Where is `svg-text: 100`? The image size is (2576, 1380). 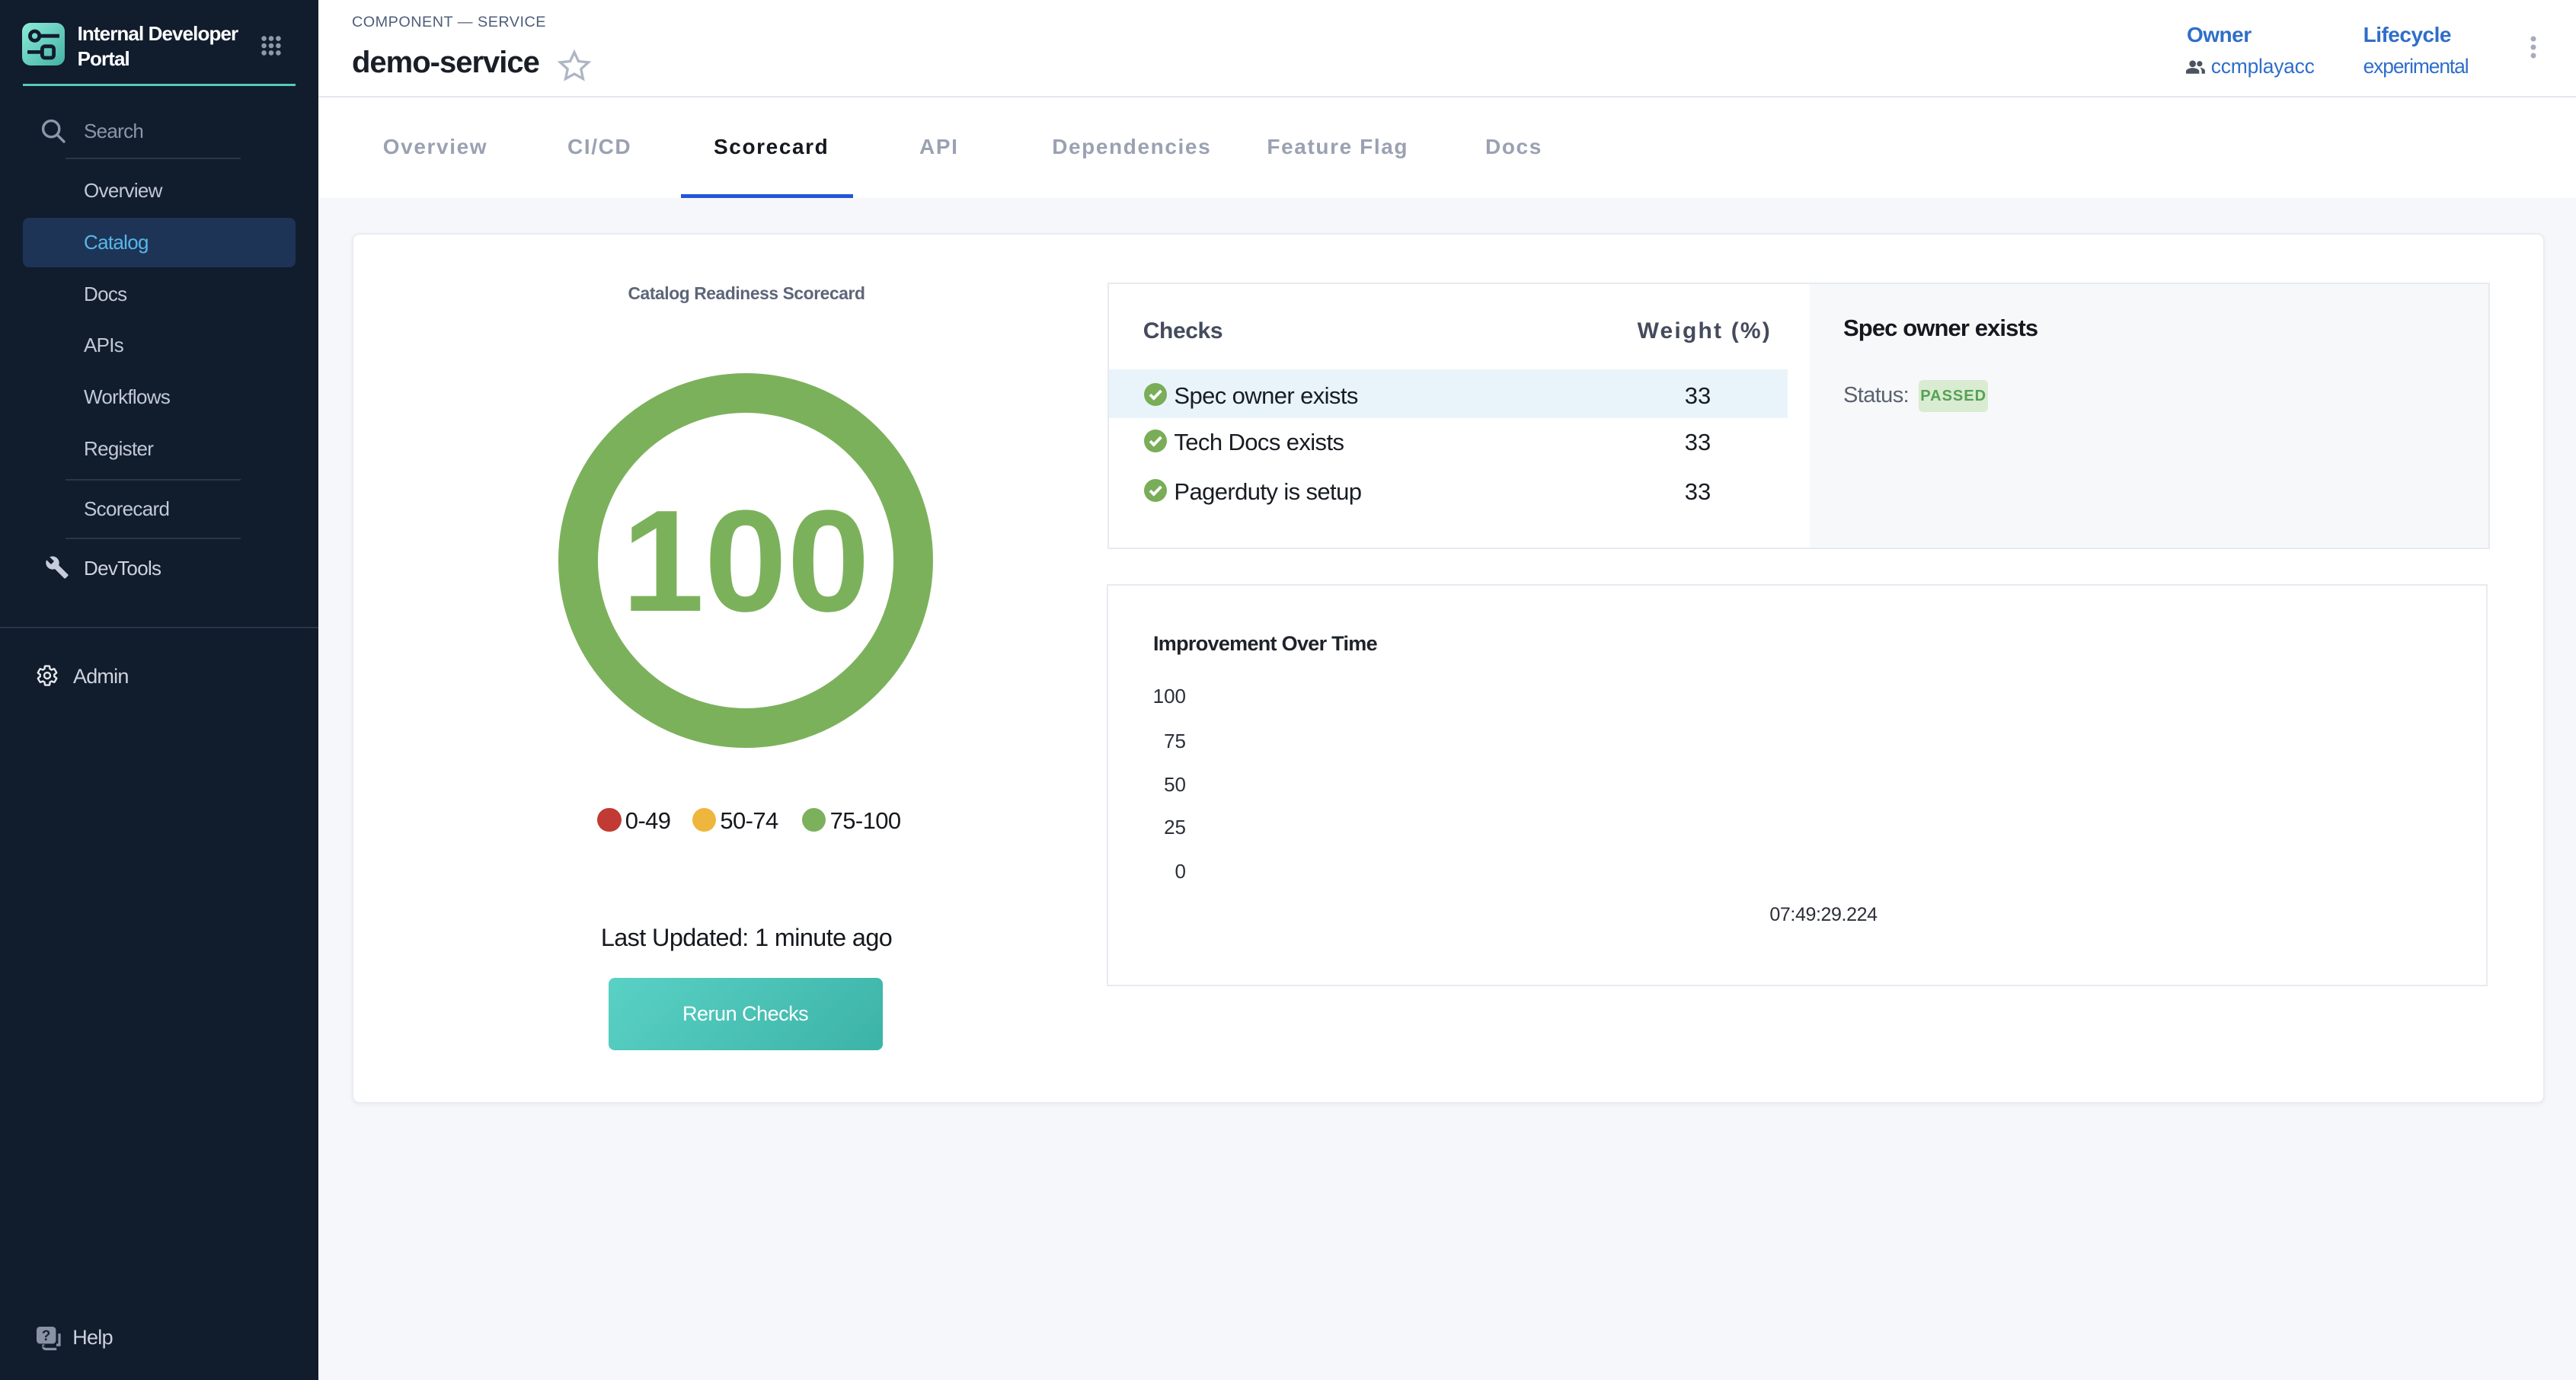 svg-text: 100 is located at coordinates (746, 561).